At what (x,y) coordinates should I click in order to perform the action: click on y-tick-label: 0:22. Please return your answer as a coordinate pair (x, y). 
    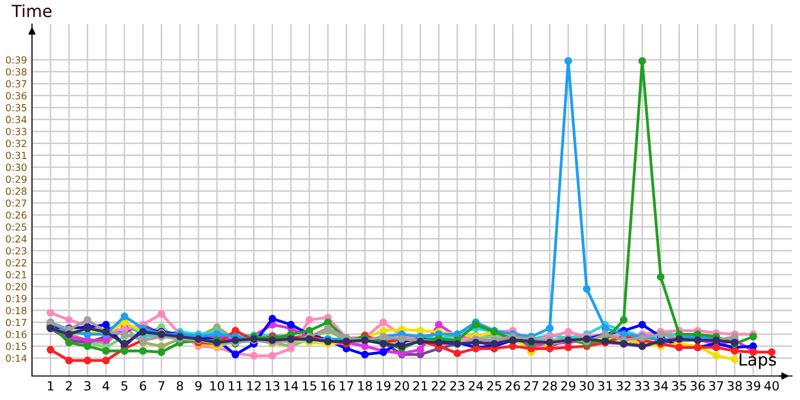
    Looking at the image, I should click on (16, 262).